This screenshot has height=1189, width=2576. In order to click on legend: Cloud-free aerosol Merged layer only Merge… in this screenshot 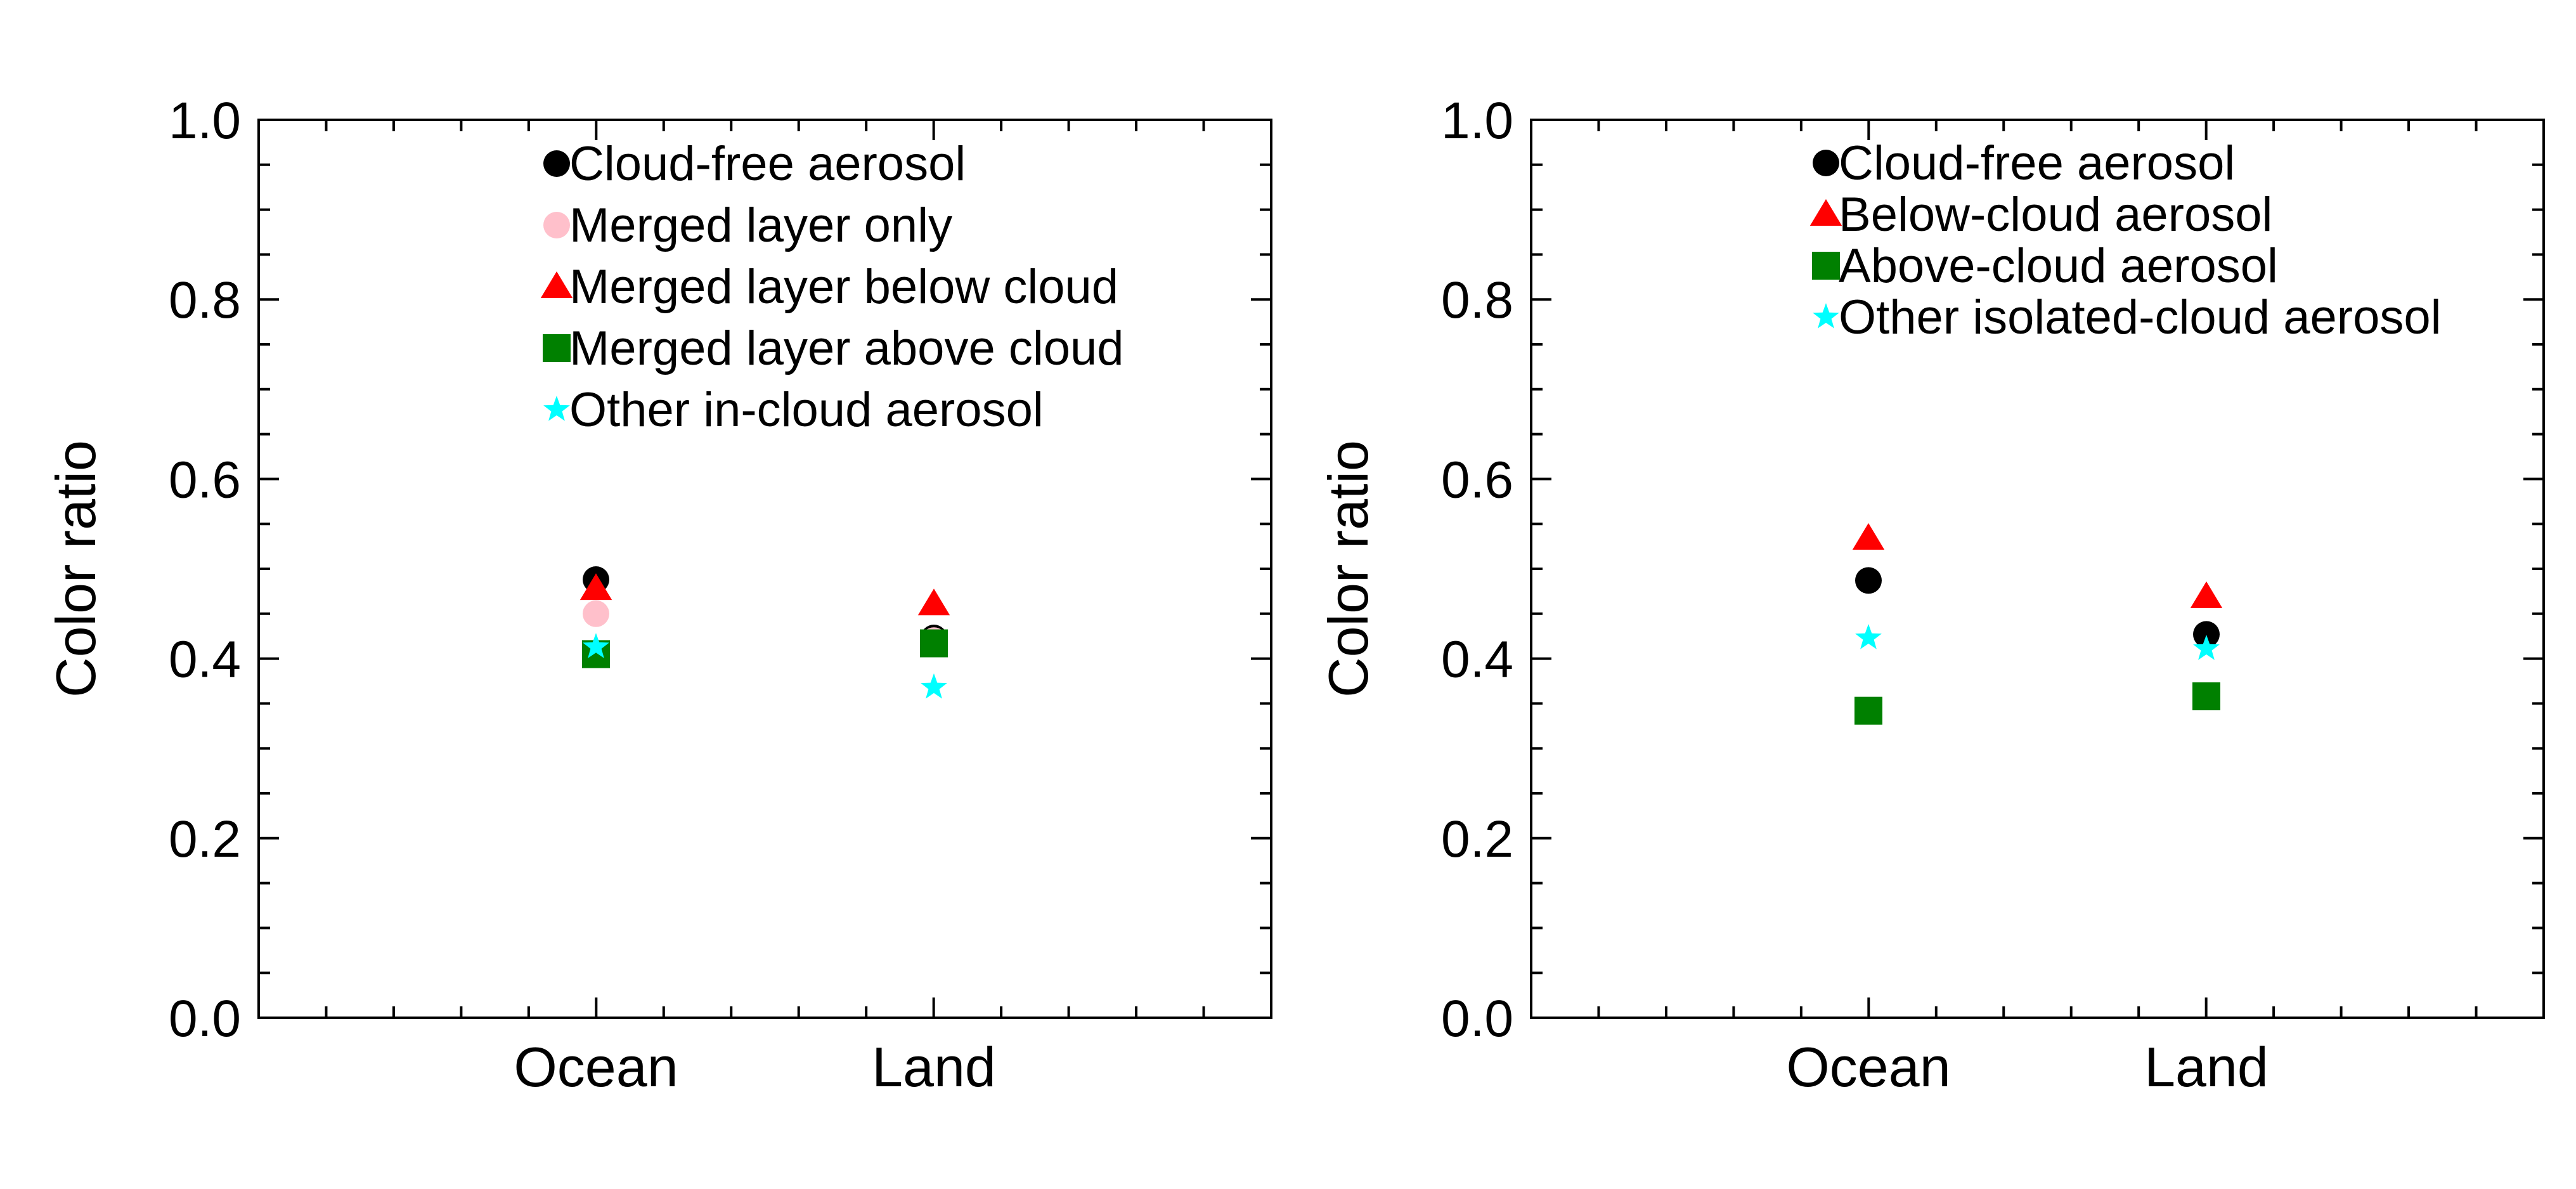, I will do `click(832, 287)`.